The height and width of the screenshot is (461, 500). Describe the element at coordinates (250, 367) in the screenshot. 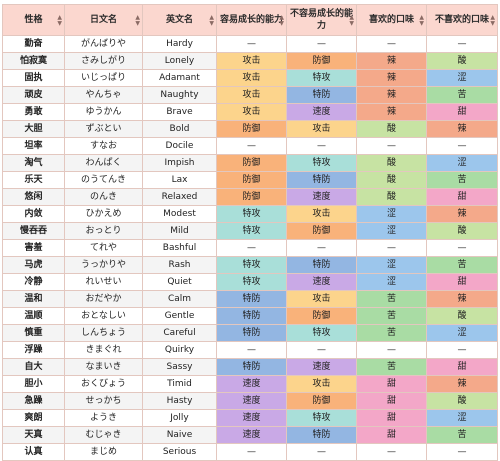

I see `table-row: 自大 なまいき Sassy 特防 速度苦甜` at that location.